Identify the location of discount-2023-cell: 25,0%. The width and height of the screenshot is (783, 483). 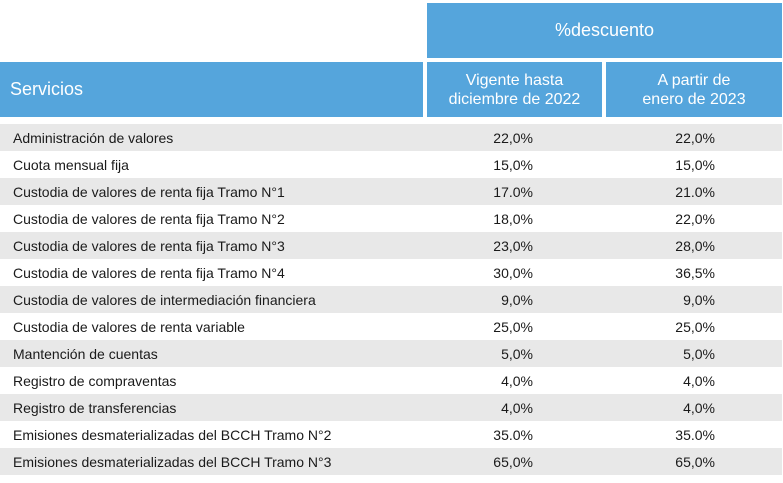
(695, 326).